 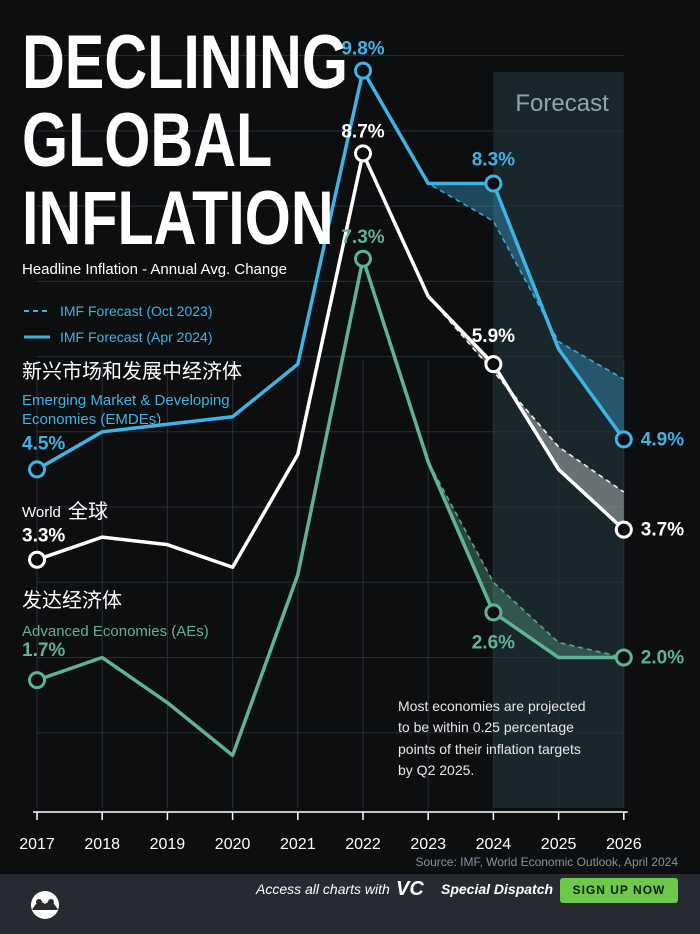 What do you see at coordinates (136, 311) in the screenshot?
I see `legend-oct: IMF Forecast (Oct 2023)` at bounding box center [136, 311].